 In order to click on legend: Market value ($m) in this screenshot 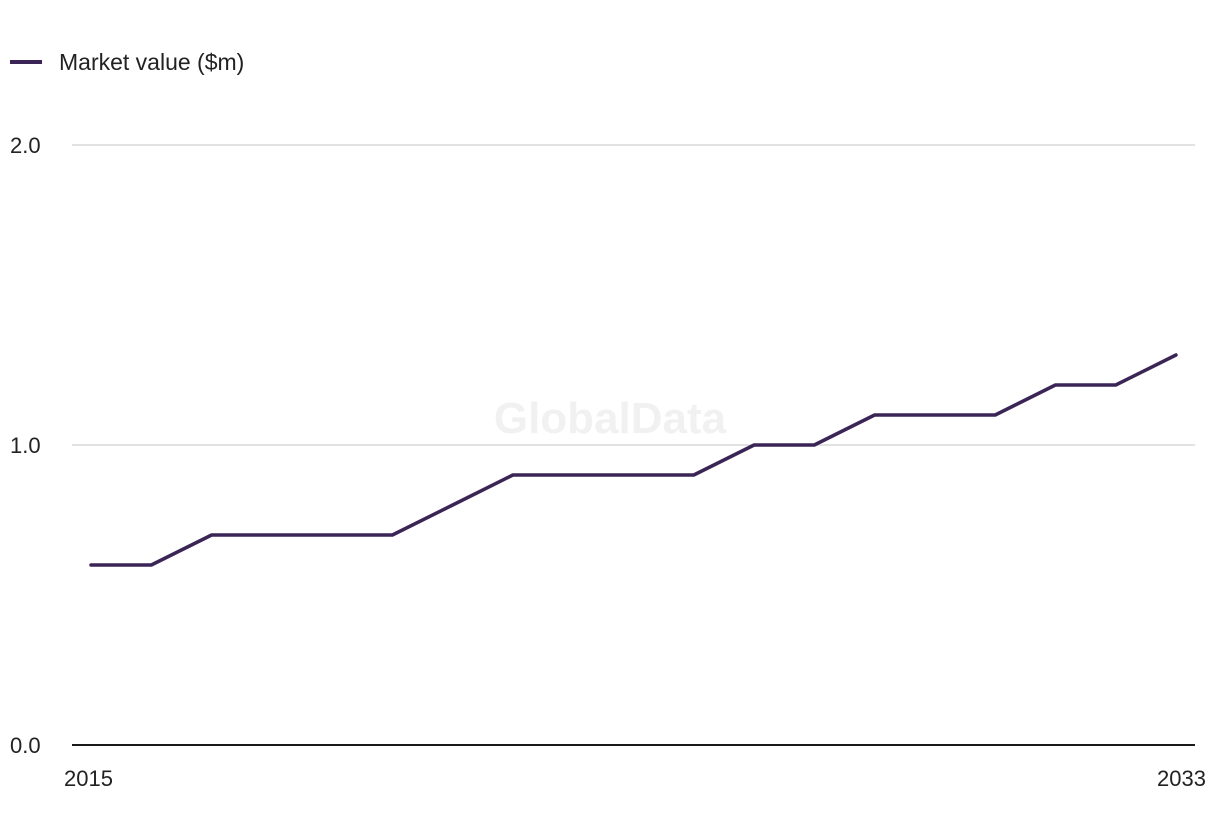, I will do `click(127, 62)`.